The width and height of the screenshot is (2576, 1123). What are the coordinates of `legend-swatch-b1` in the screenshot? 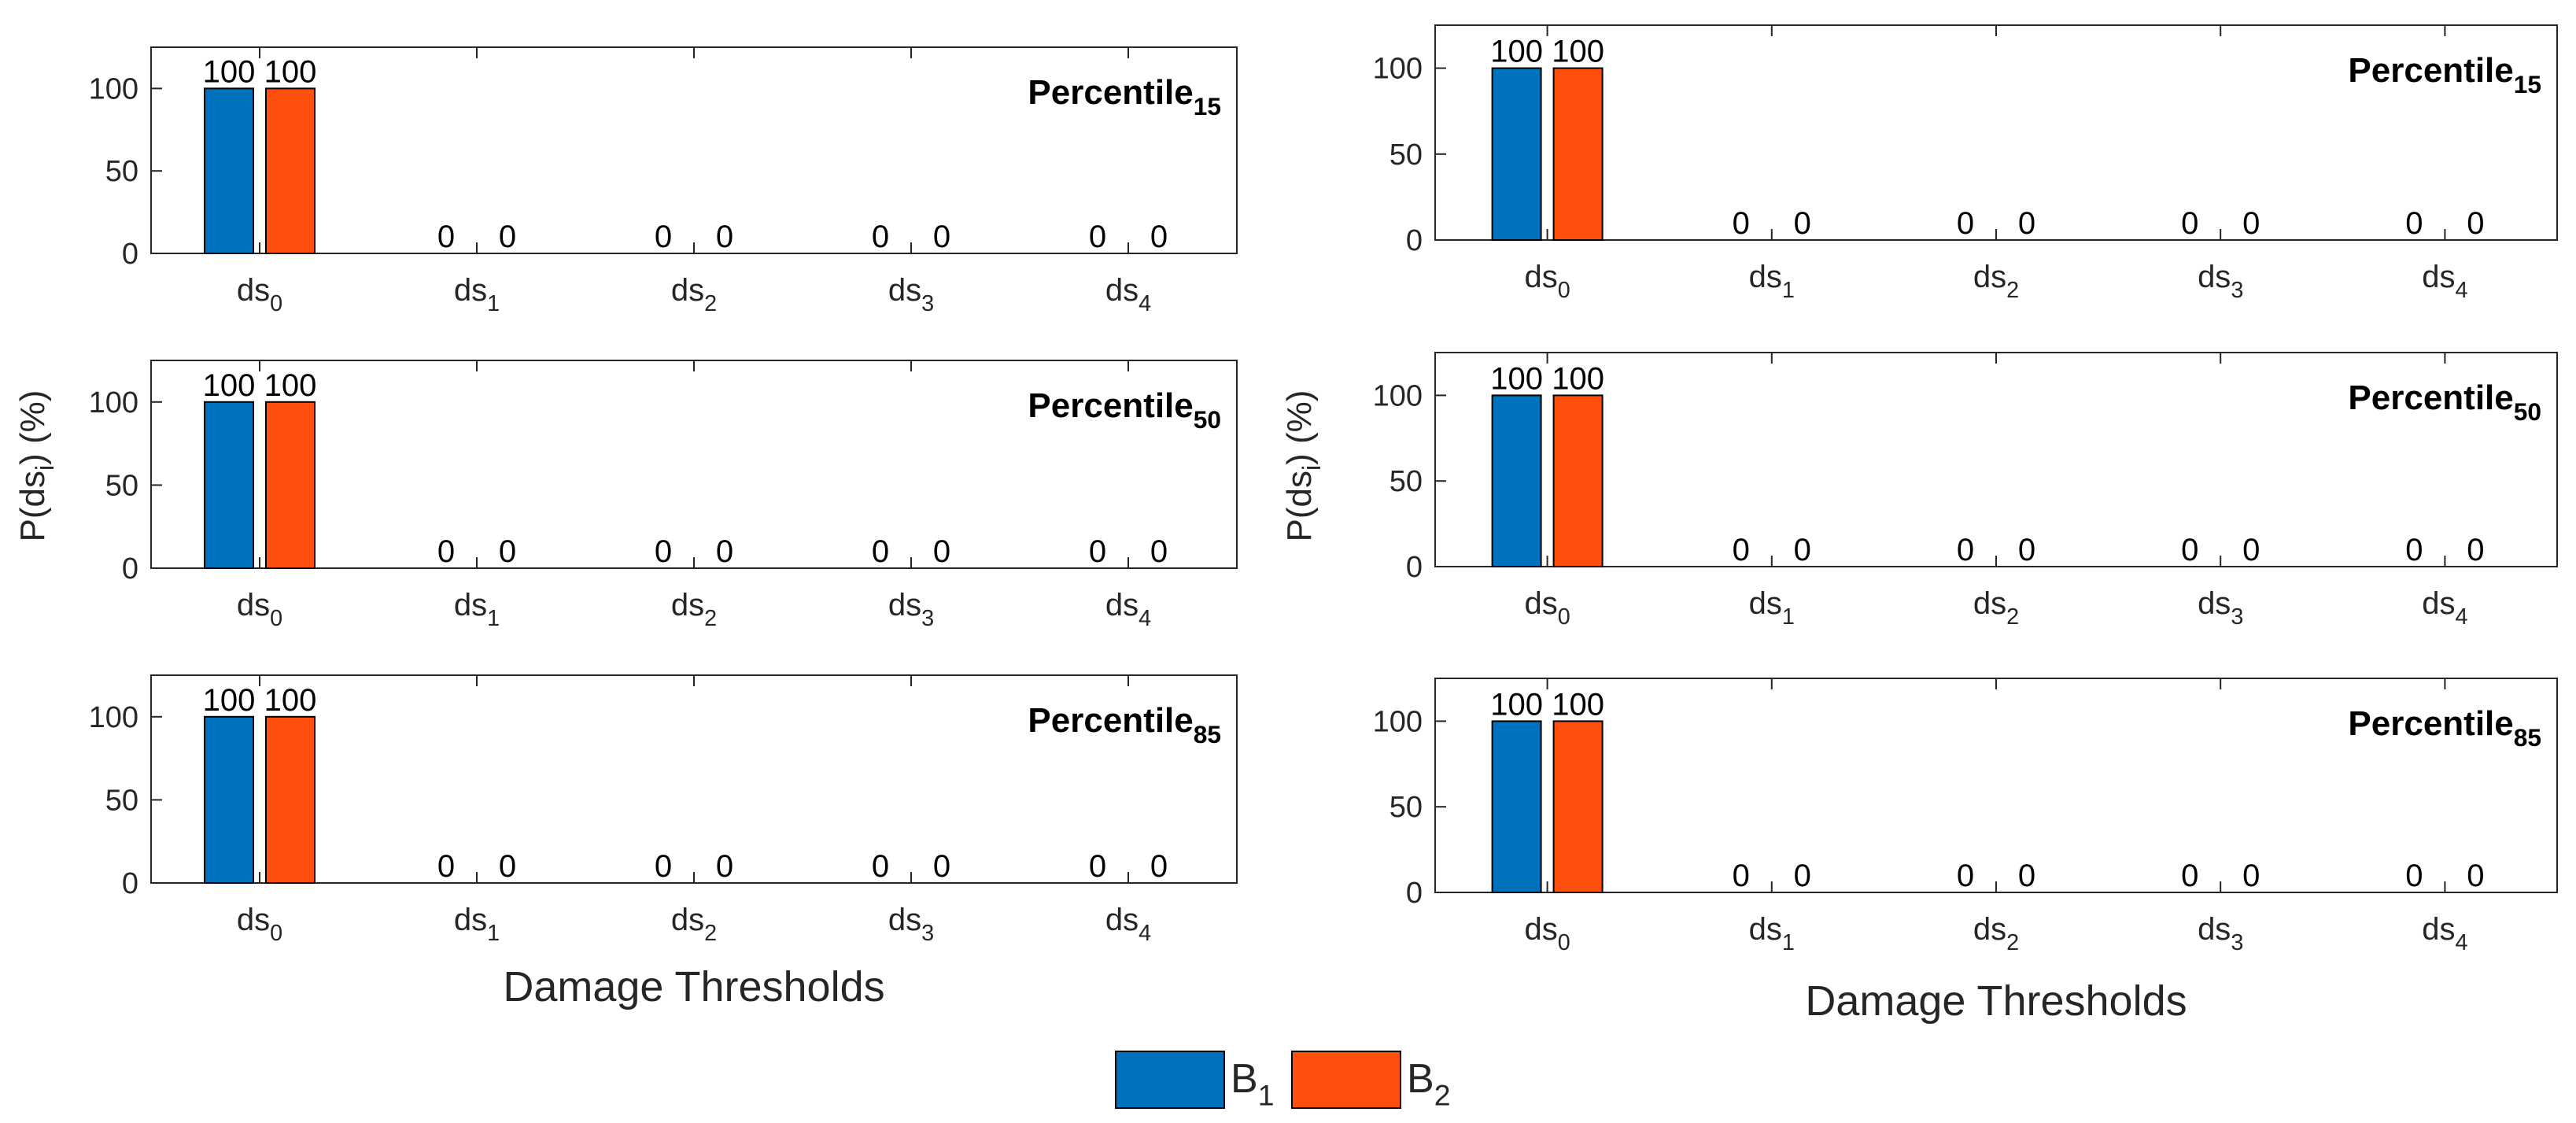 It's located at (1170, 1080).